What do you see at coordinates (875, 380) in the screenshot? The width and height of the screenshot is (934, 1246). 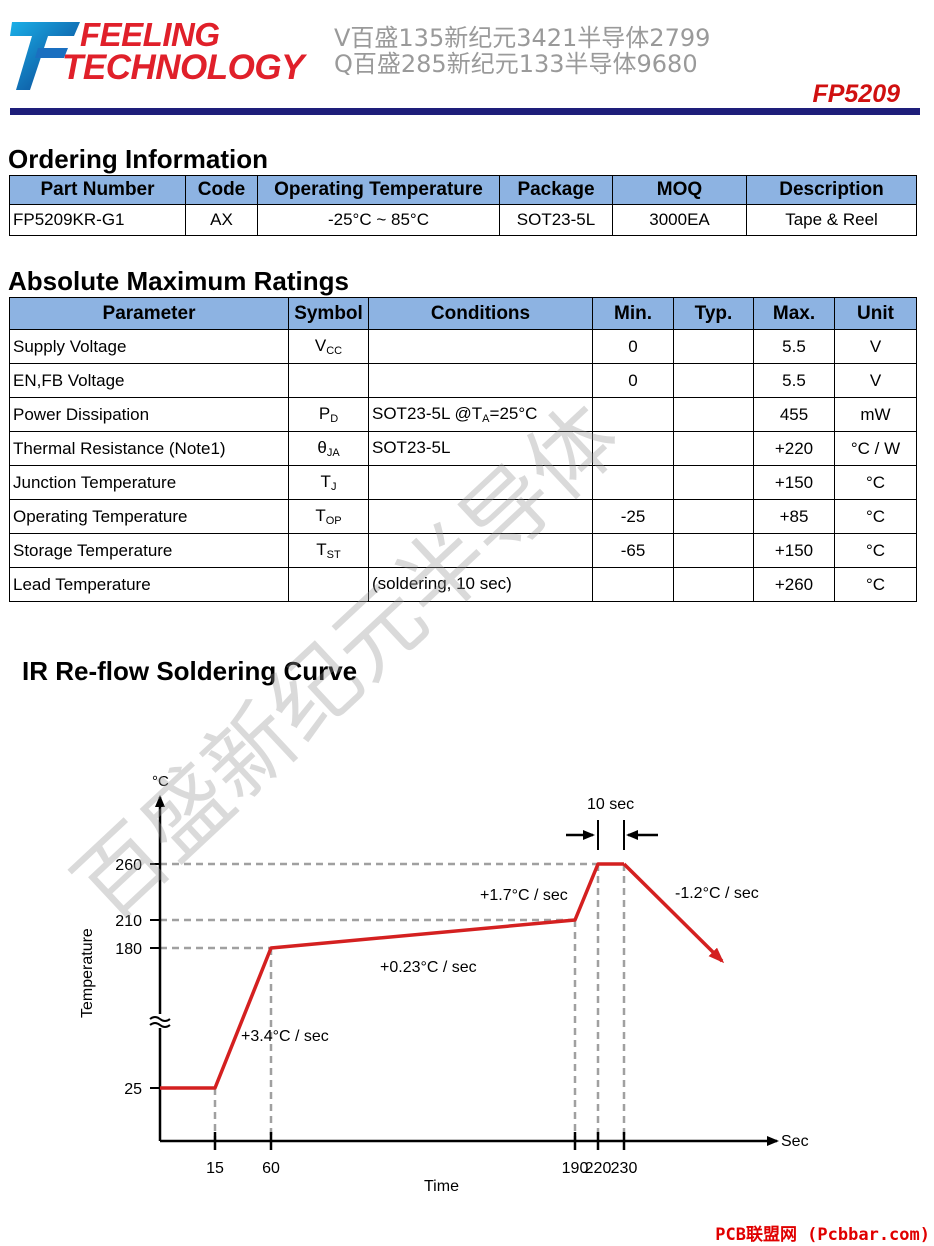 I see `table-cell: V` at bounding box center [875, 380].